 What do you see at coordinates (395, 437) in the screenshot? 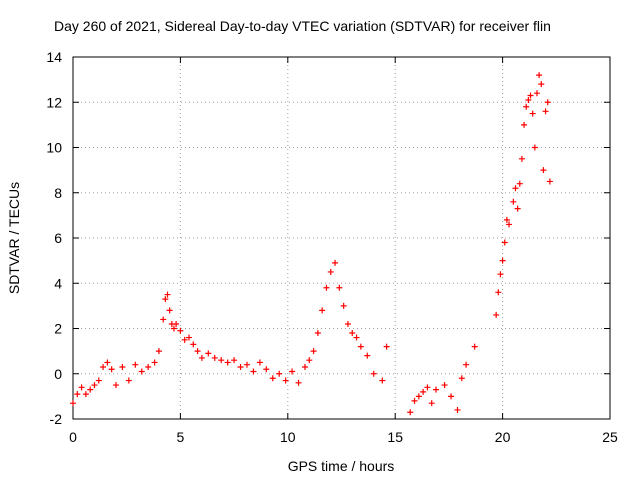
I see `x-tick-label: 15` at bounding box center [395, 437].